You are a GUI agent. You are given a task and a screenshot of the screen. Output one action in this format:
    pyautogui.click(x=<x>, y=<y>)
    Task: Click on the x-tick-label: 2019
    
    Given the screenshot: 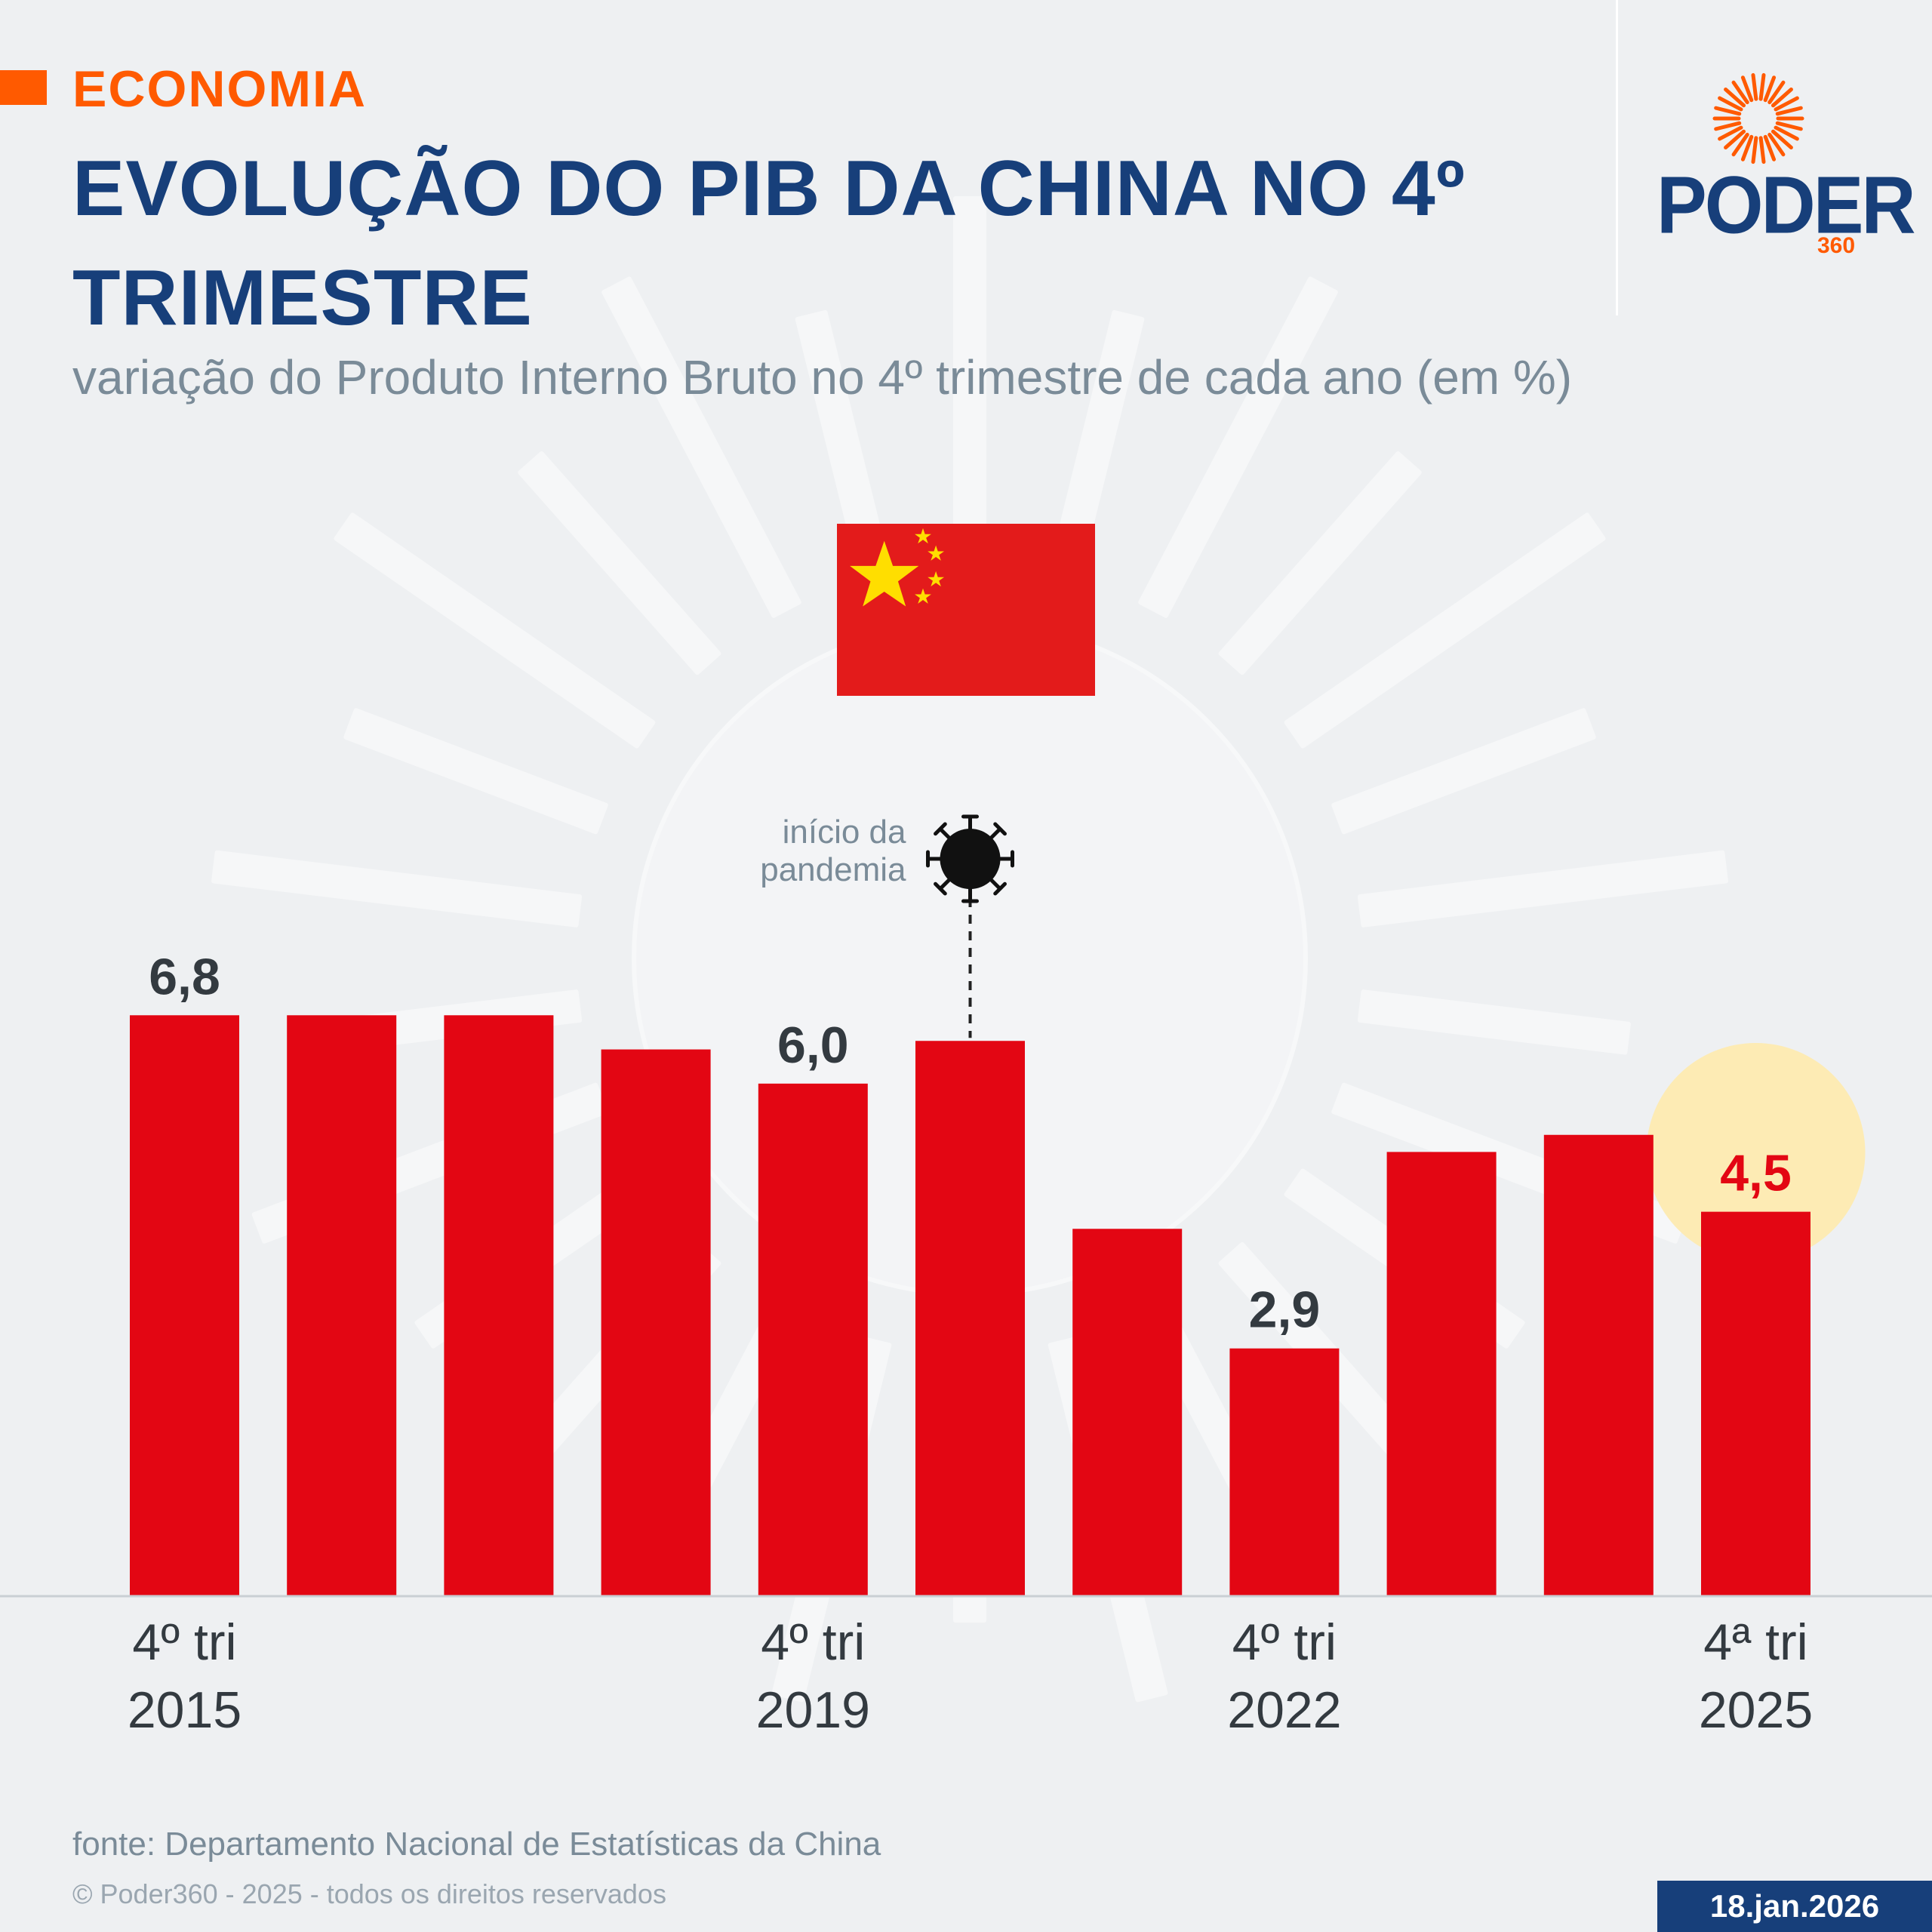 What is the action you would take?
    pyautogui.click(x=813, y=1710)
    